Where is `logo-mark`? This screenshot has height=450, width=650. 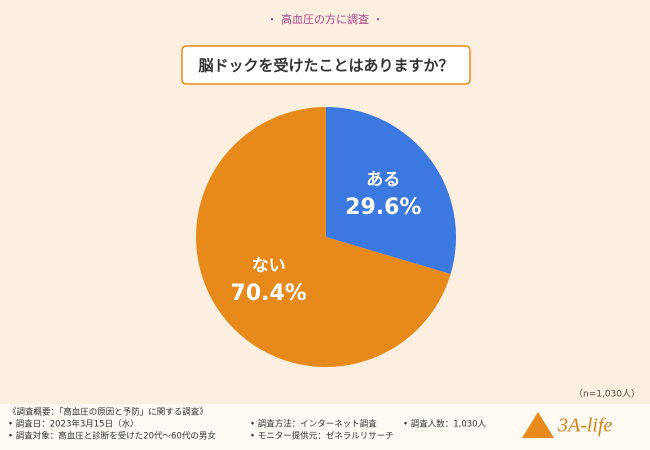
logo-mark is located at coordinates (538, 425).